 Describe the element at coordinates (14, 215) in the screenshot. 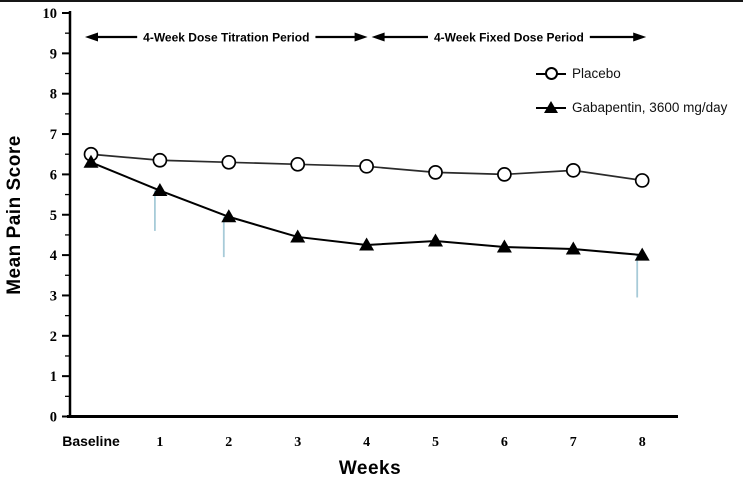

I see `y-axis-title: Mean Pain Score` at that location.